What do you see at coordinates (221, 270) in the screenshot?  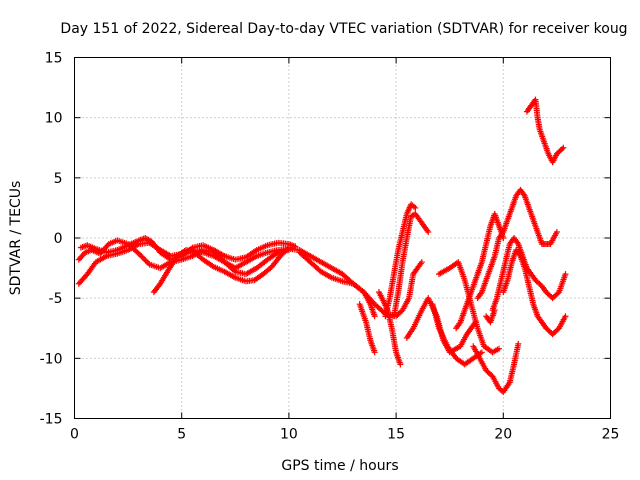 I see `series-t4` at bounding box center [221, 270].